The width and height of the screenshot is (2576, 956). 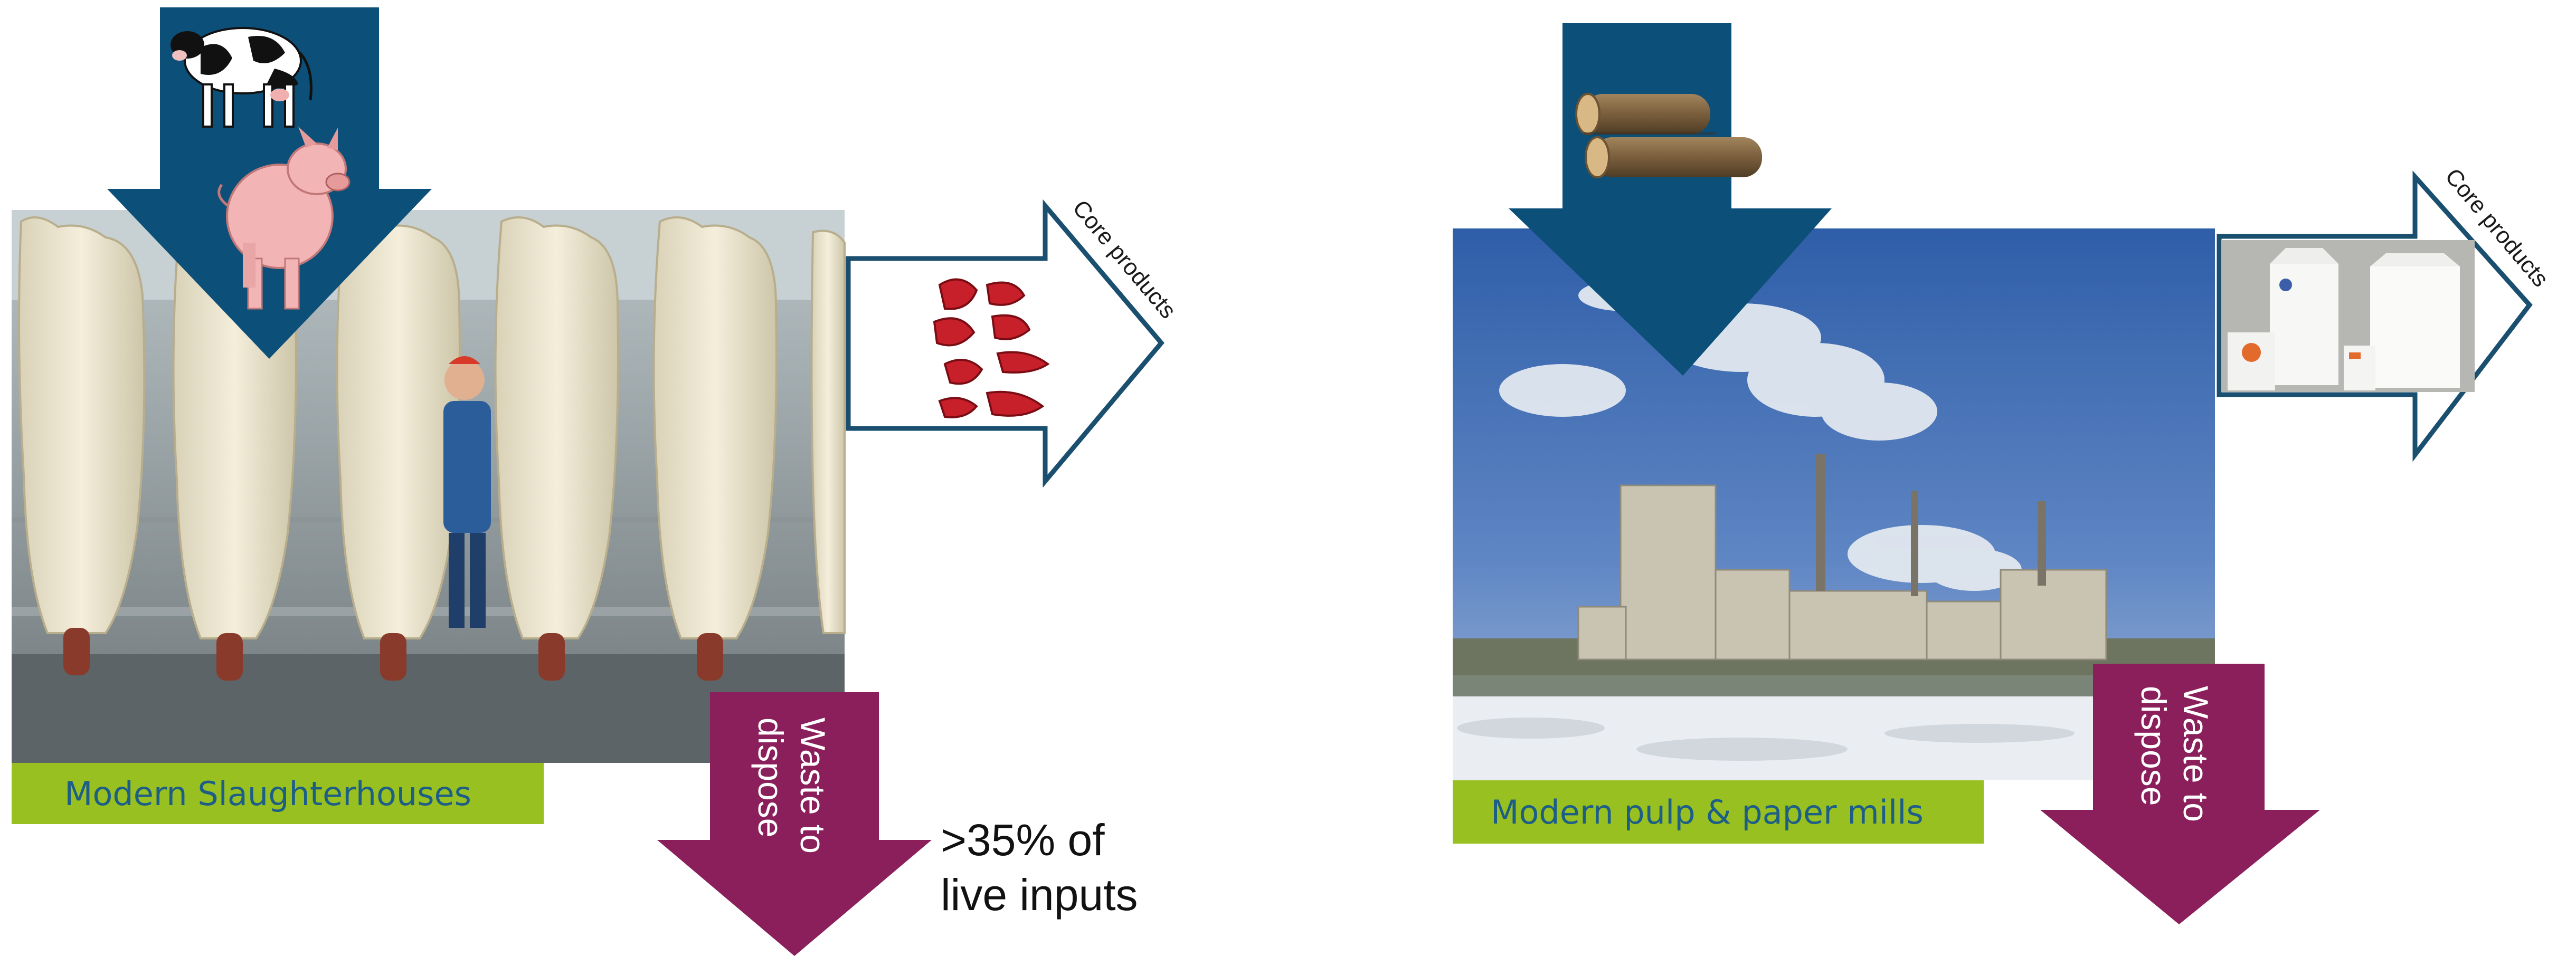 I want to click on waste-percentage-note: >35% of live inputs, so click(x=1039, y=868).